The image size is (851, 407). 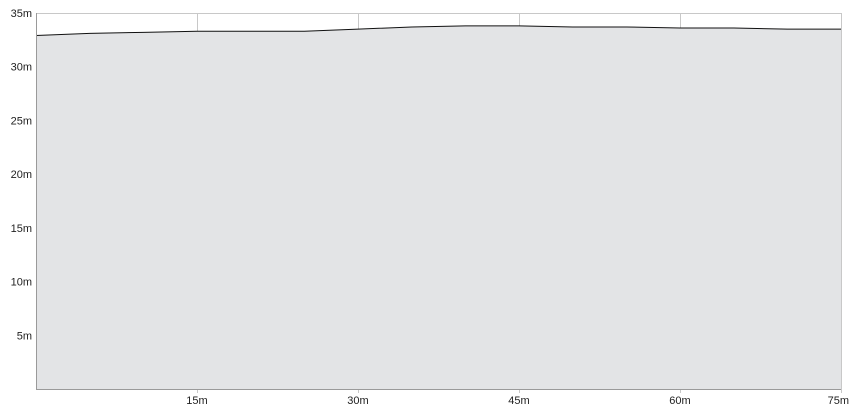 I want to click on y-tick-labels: 5m 10m 15m 20m 25m 30m 35m, so click(x=21, y=175).